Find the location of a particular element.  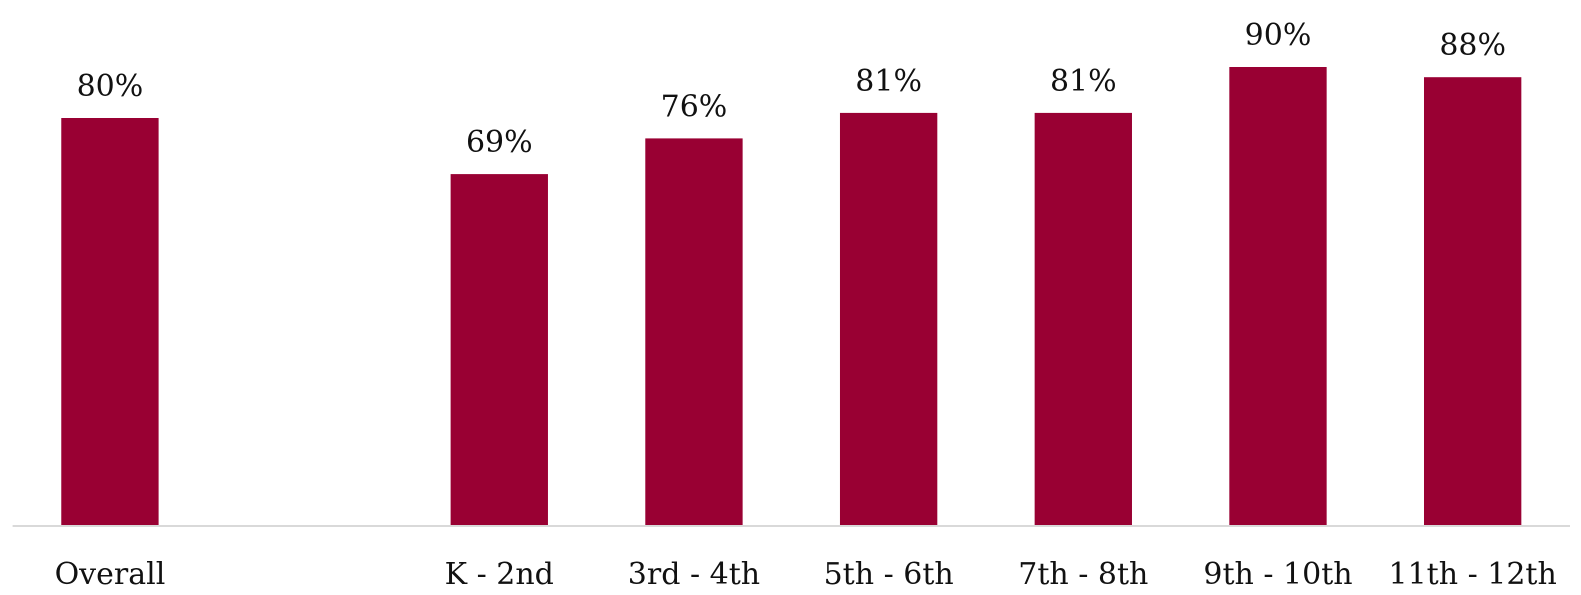

x-tick-label: Overall is located at coordinates (110, 574).